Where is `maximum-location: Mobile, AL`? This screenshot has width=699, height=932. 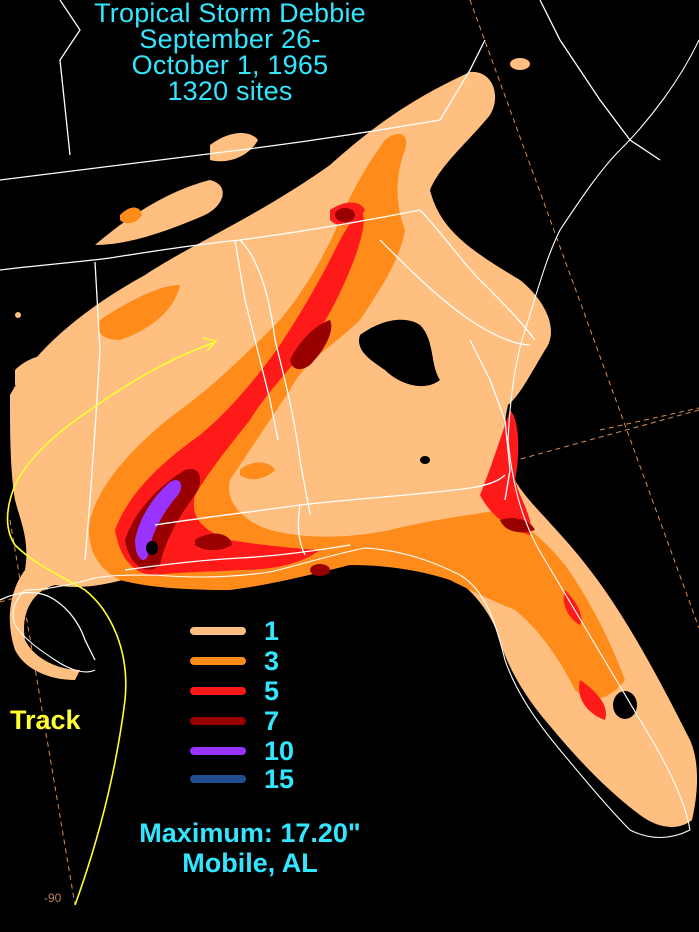 maximum-location: Mobile, AL is located at coordinates (250, 863).